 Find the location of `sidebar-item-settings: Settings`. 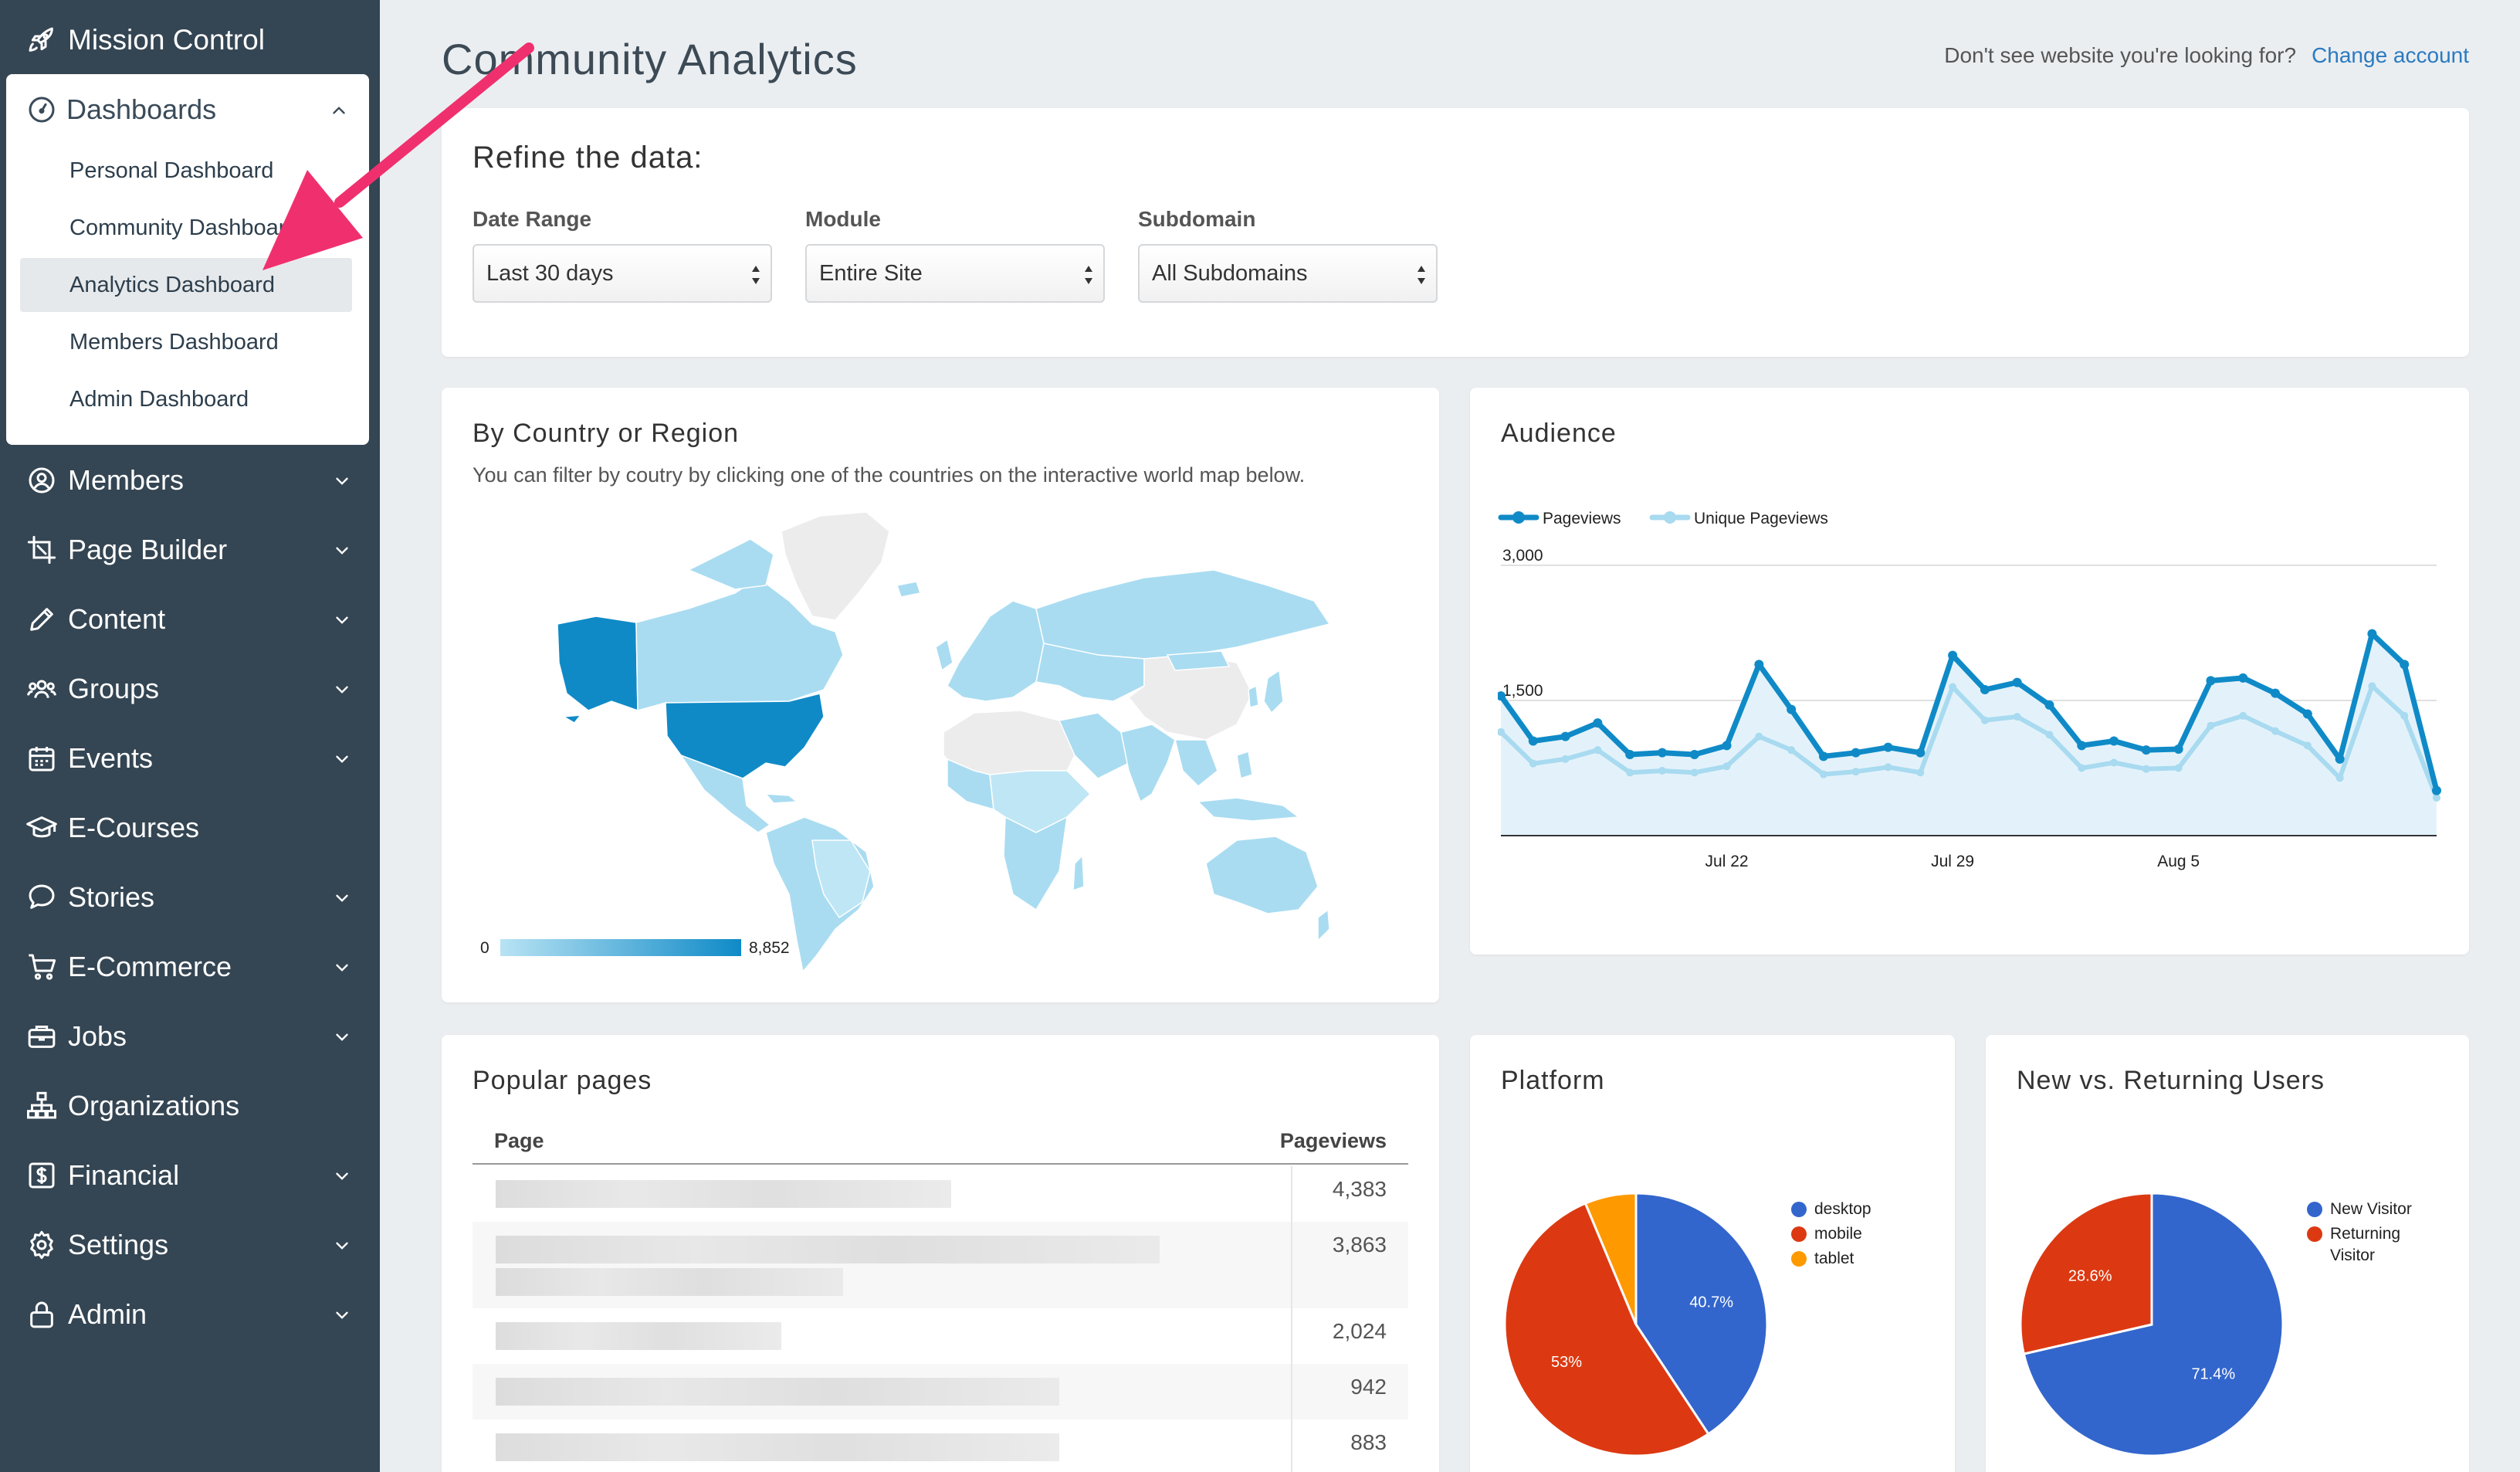

sidebar-item-settings: Settings is located at coordinates (190, 1245).